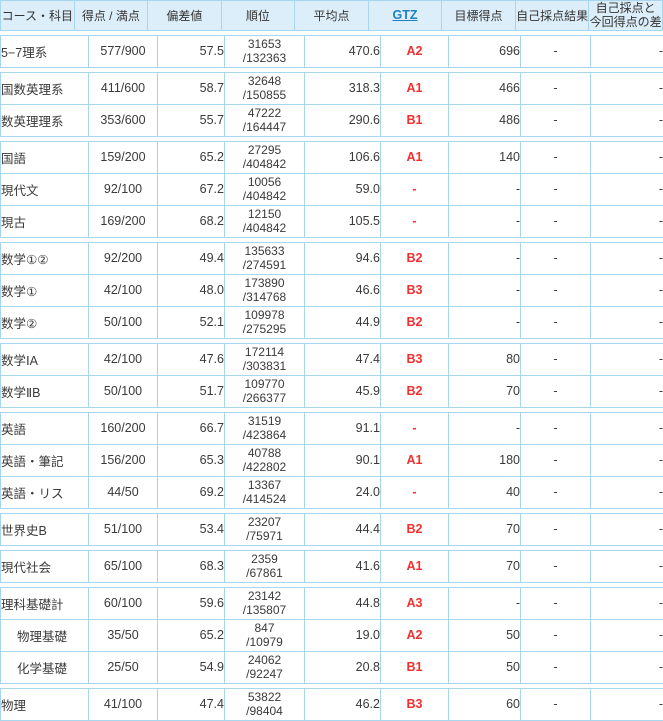 The width and height of the screenshot is (663, 721). I want to click on score-cell: 577/900, so click(123, 51).